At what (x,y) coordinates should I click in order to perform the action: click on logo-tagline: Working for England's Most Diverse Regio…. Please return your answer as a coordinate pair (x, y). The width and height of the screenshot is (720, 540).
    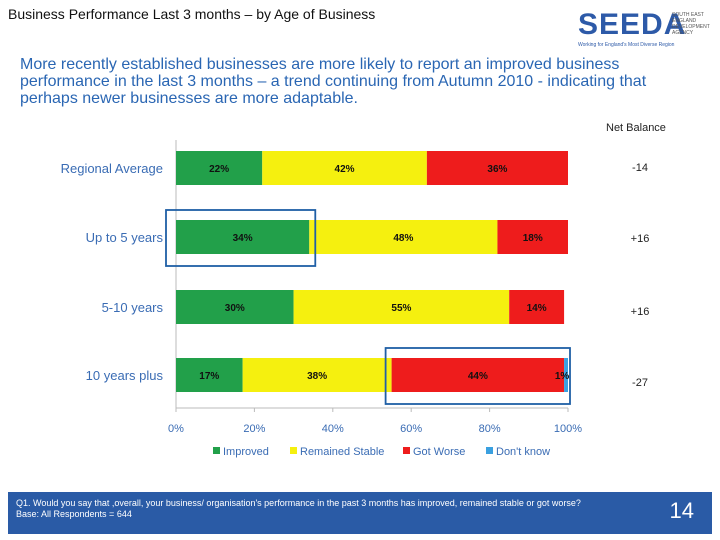
    Looking at the image, I should click on (626, 45).